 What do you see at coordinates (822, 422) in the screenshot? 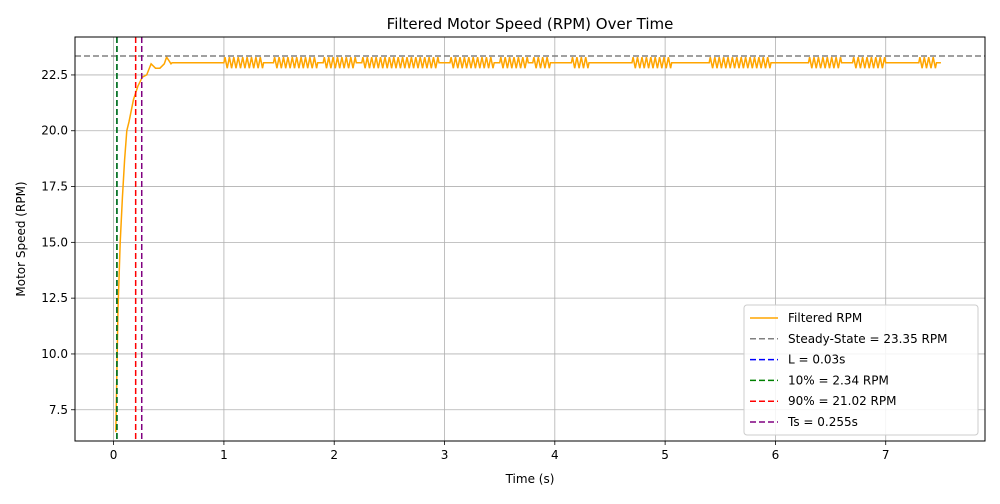
I see `legend-label: Ts = 0.255s` at bounding box center [822, 422].